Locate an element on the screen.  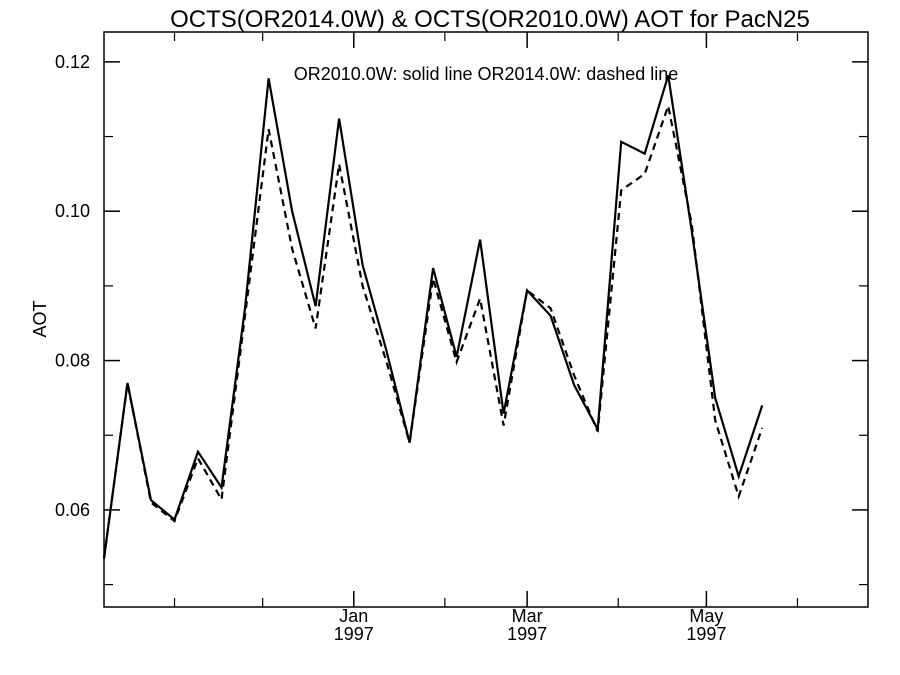
x-tick-month-label: Jan is located at coordinates (353, 616).